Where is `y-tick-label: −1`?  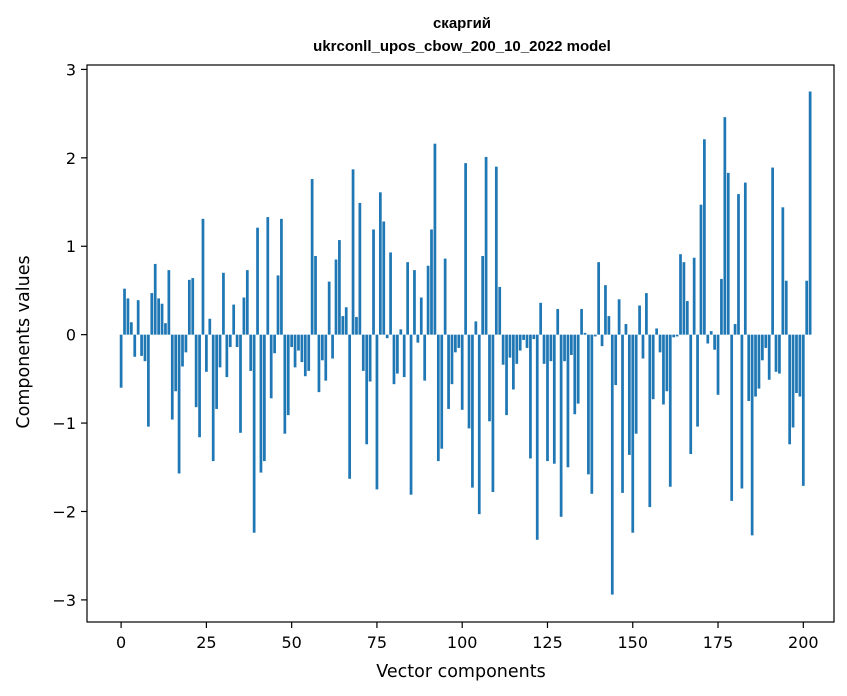 y-tick-label: −1 is located at coordinates (64, 423).